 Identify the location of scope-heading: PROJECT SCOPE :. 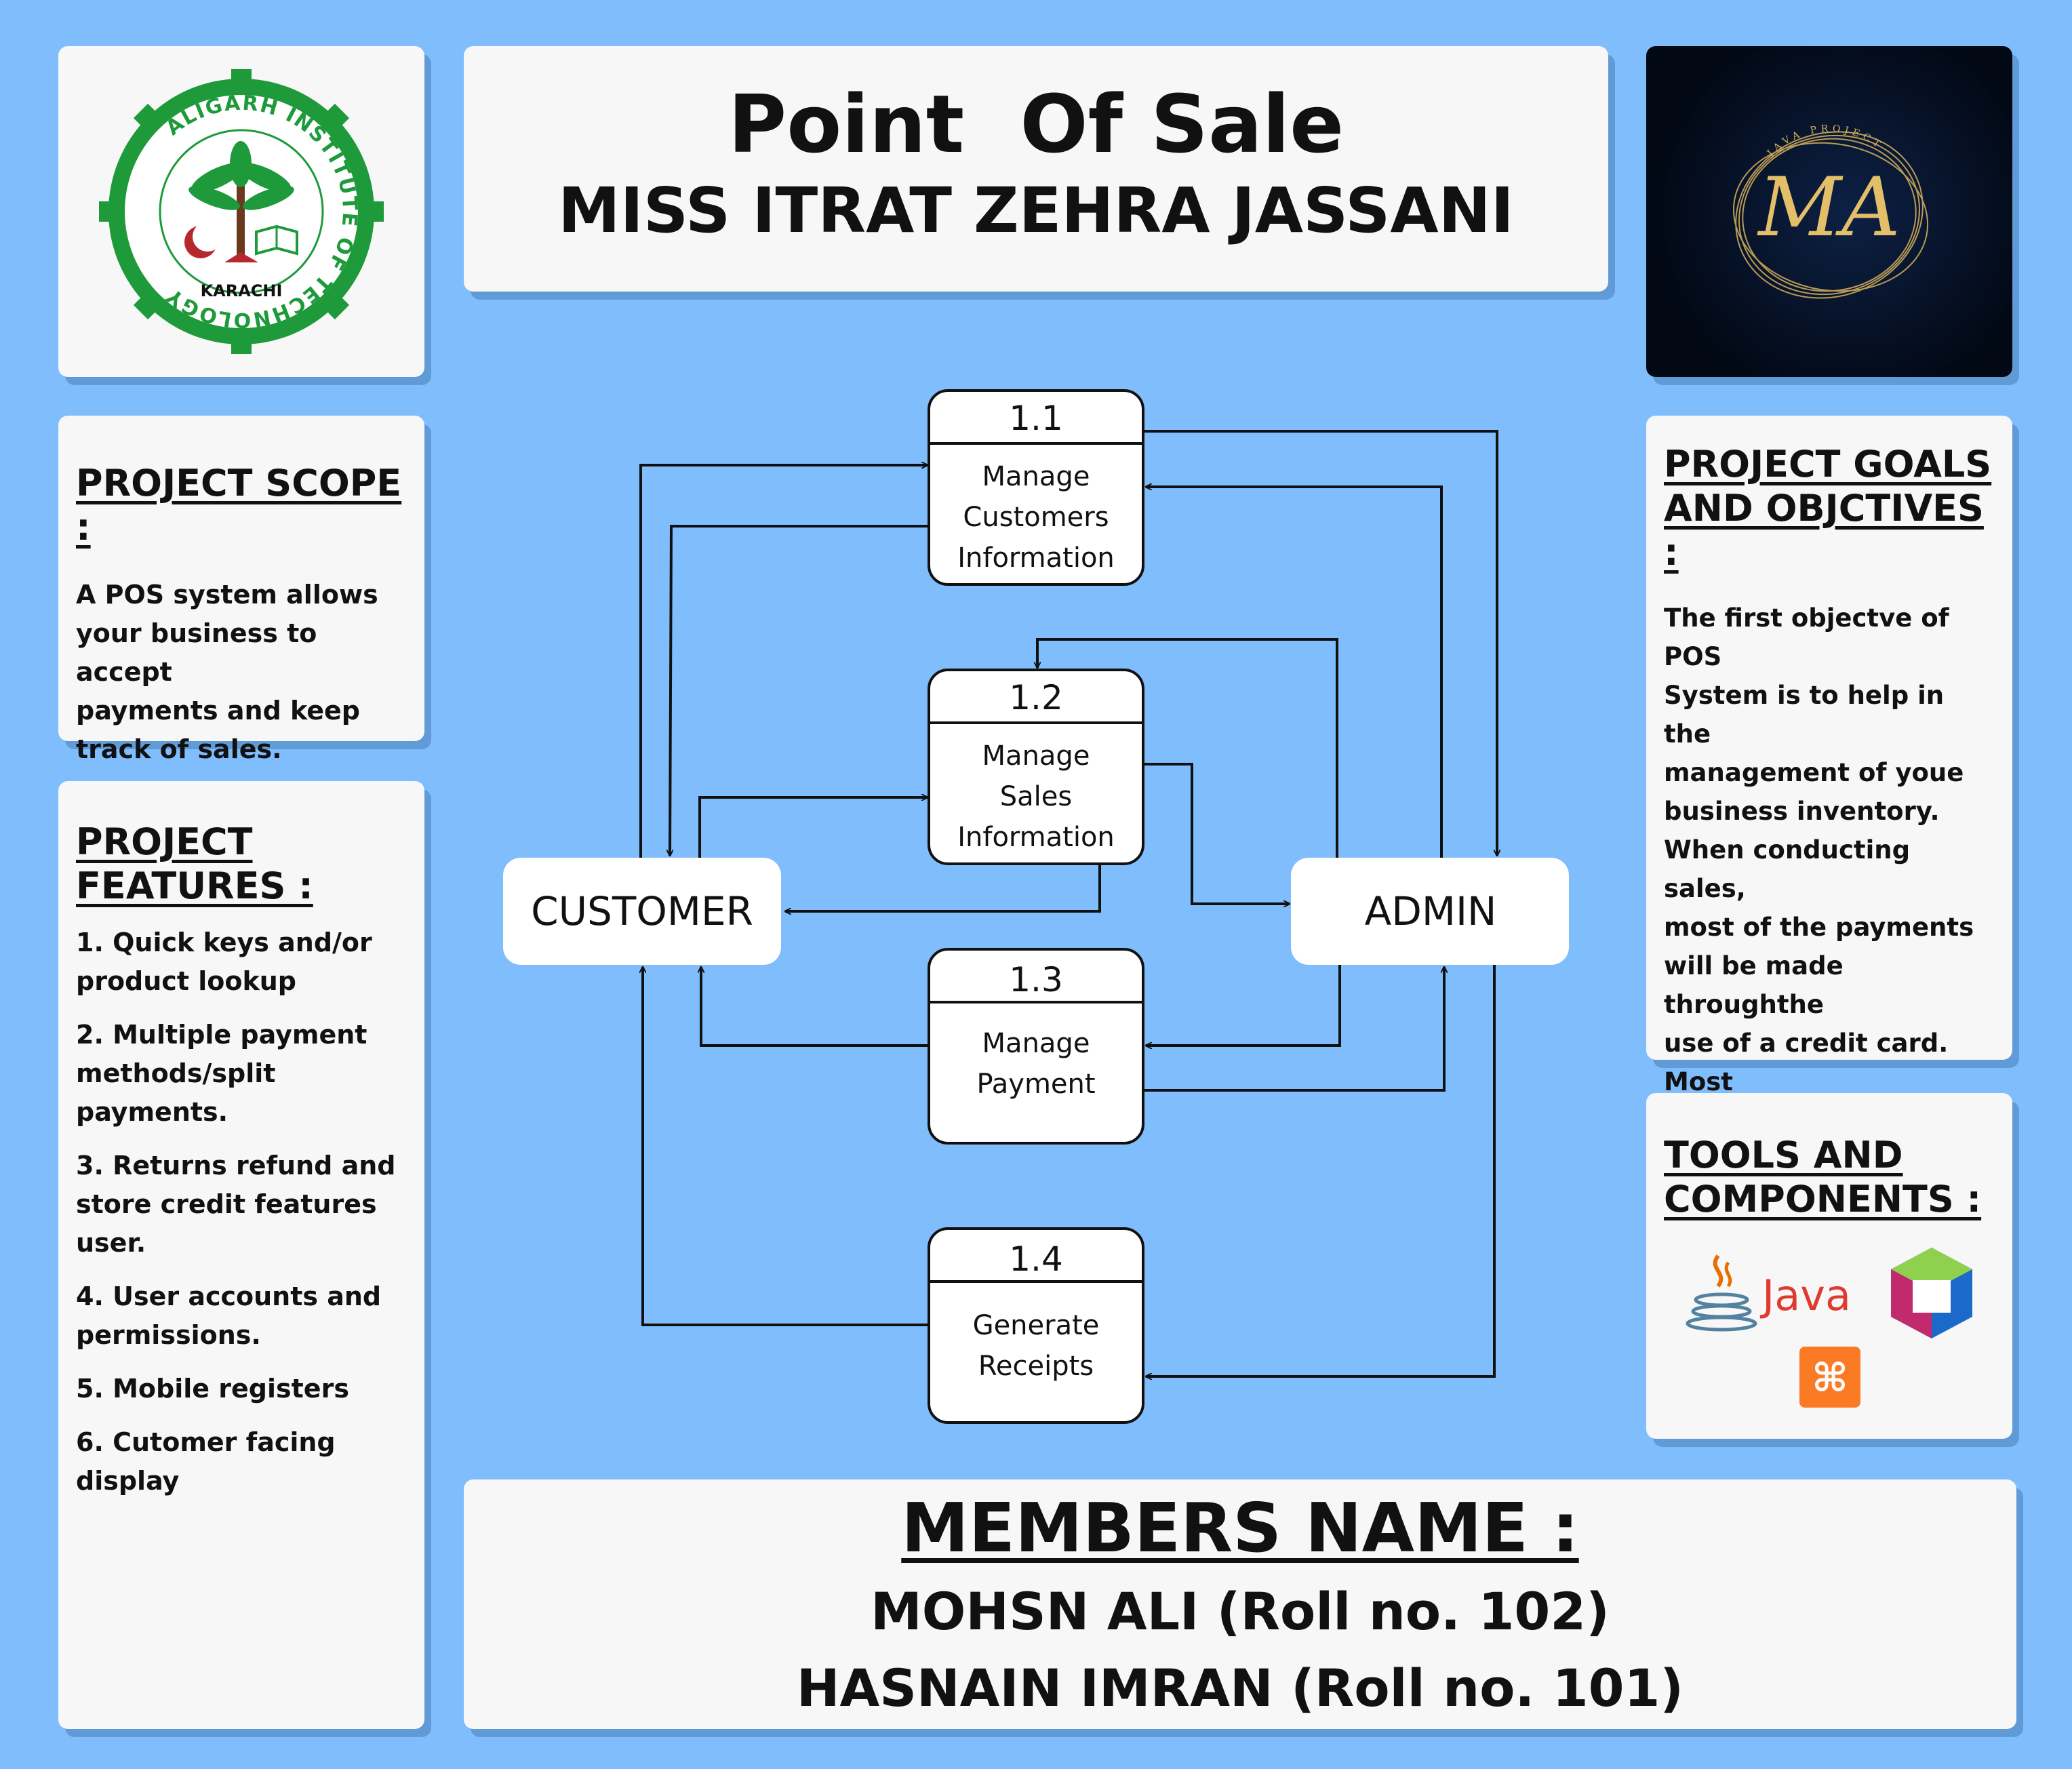
(239, 505).